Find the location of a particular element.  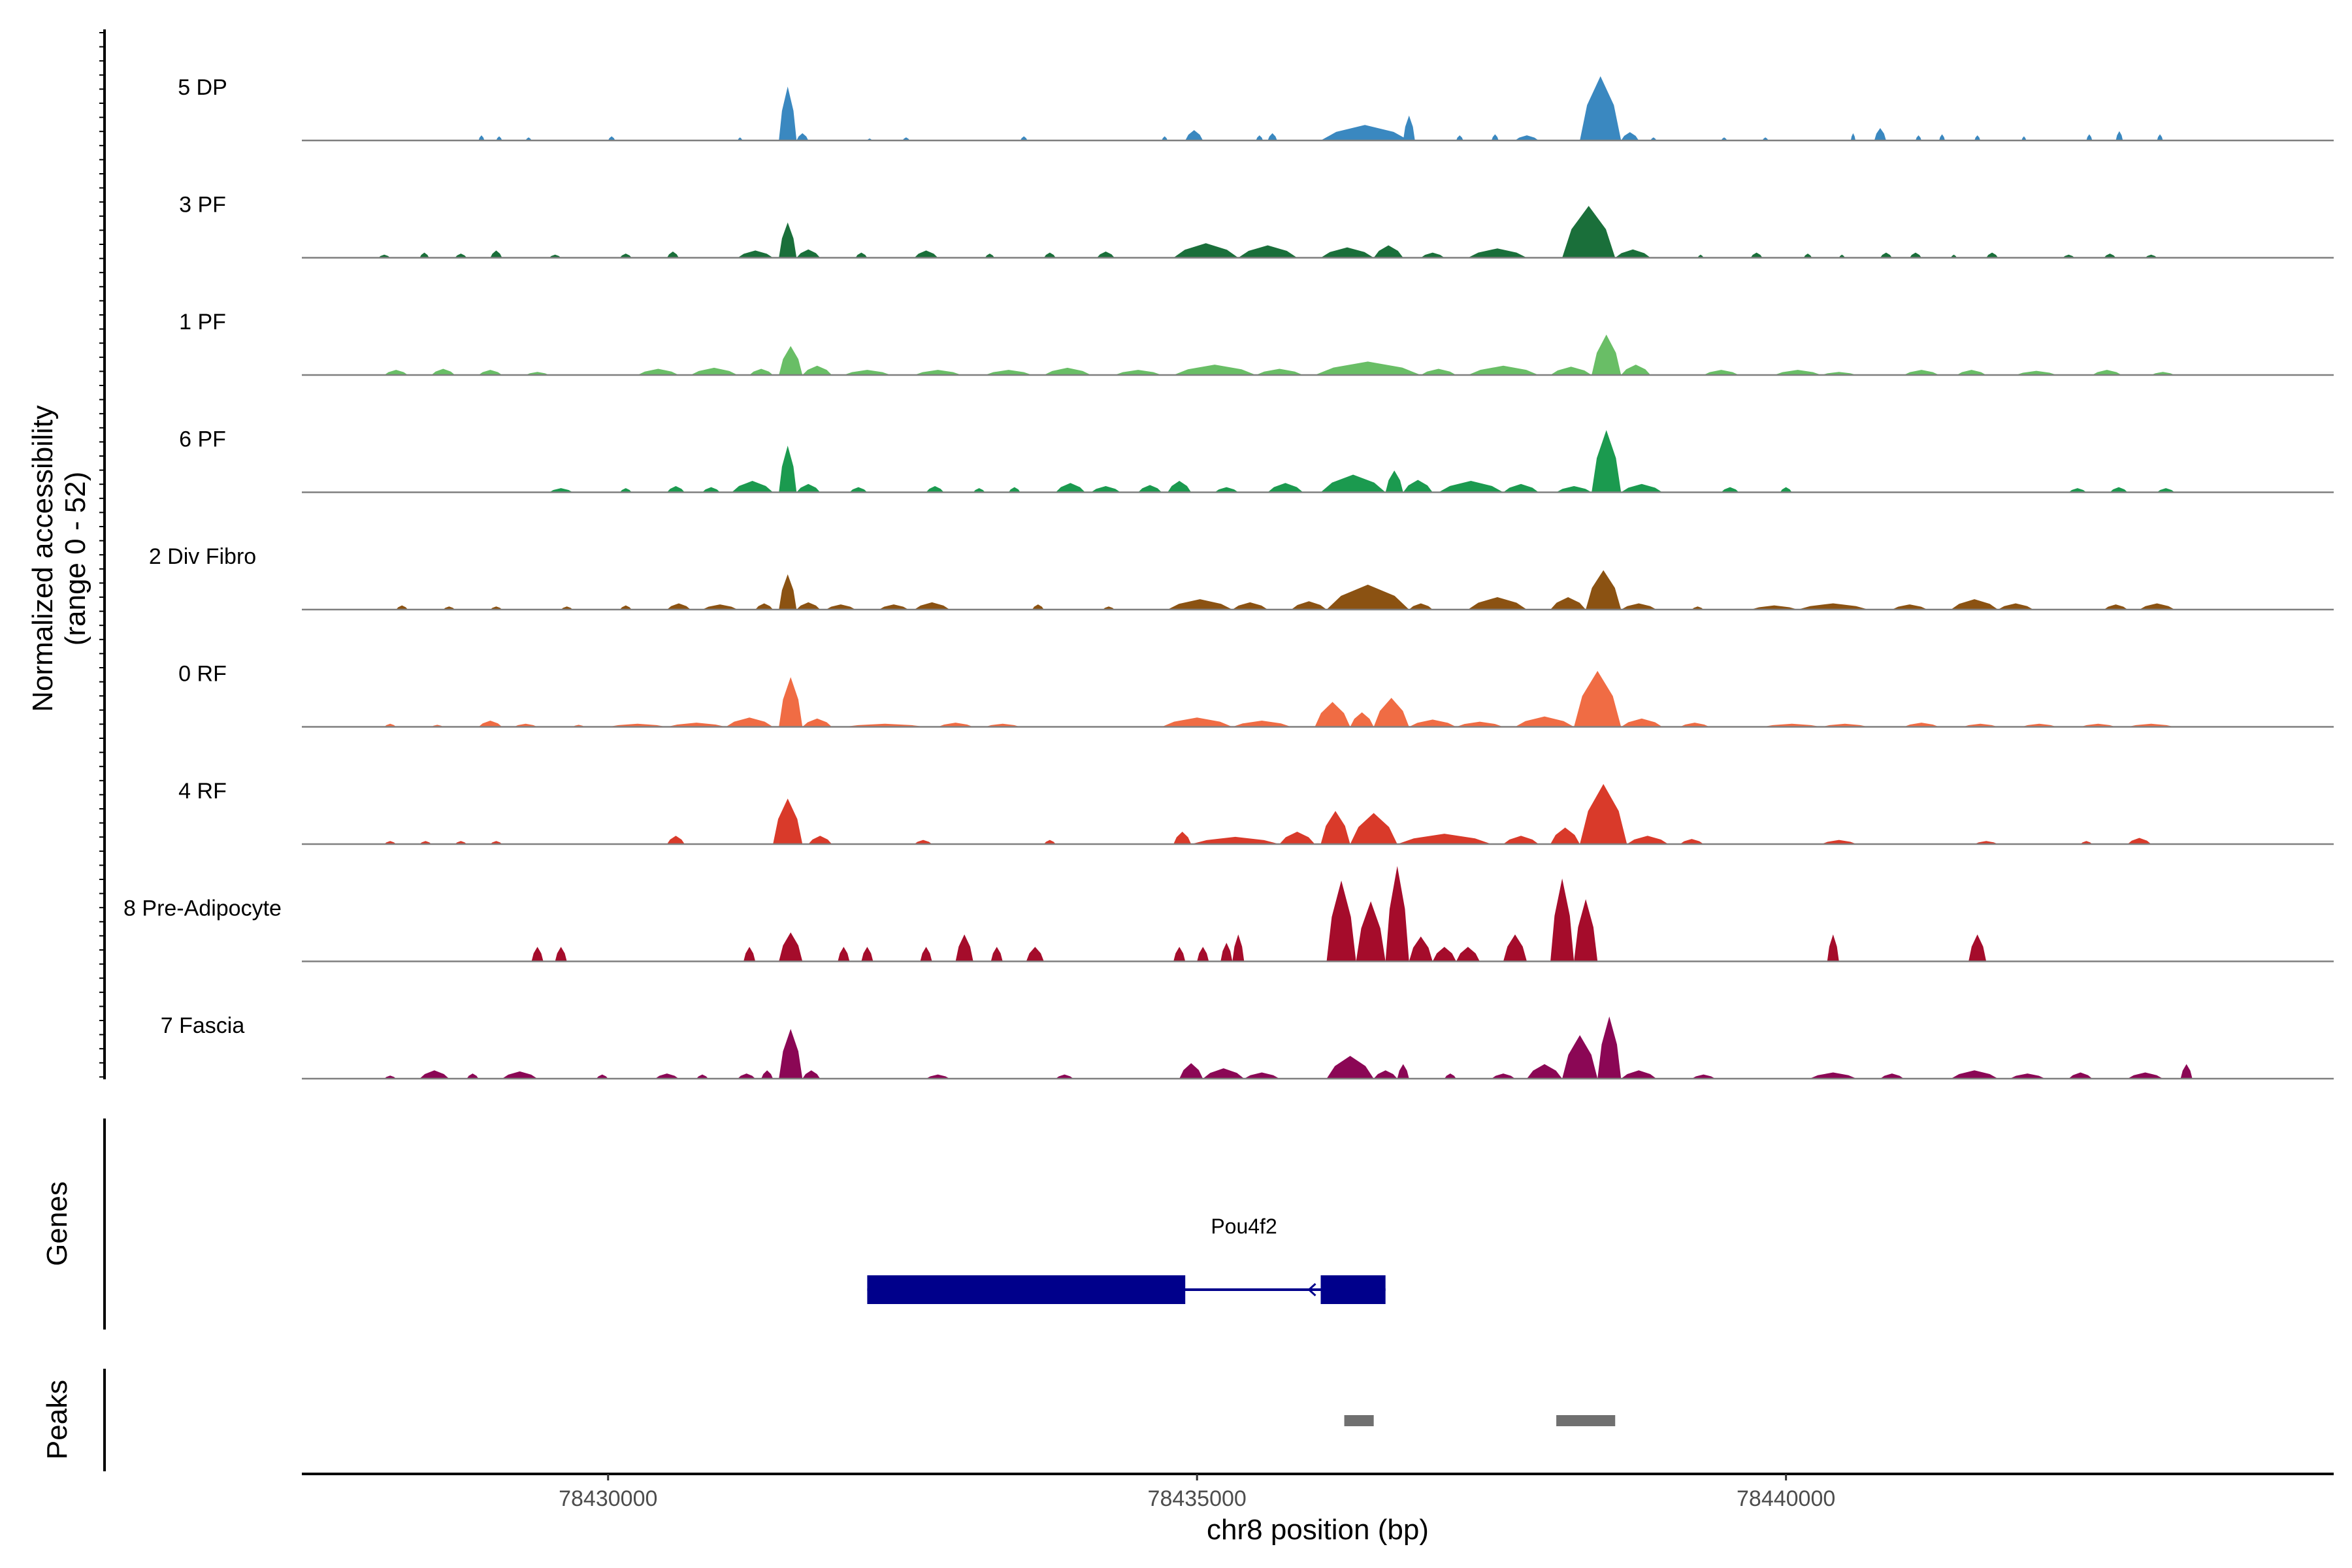

track-label: 7 Fascia is located at coordinates (203, 1025).